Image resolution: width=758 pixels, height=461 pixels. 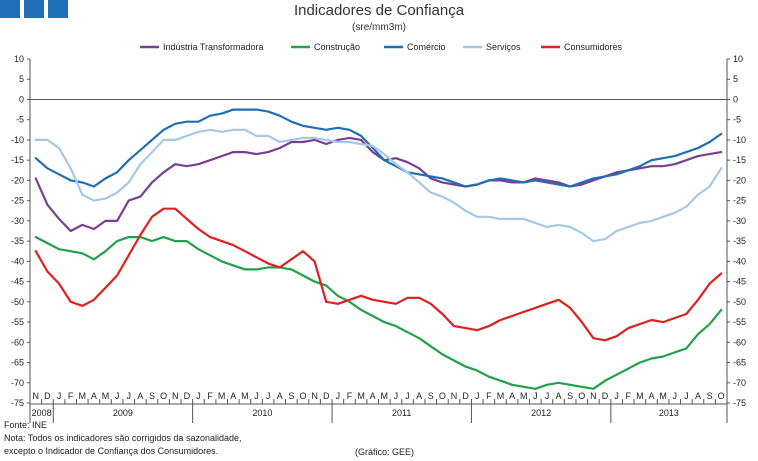 I want to click on x-tick-label: M, so click(x=83, y=396).